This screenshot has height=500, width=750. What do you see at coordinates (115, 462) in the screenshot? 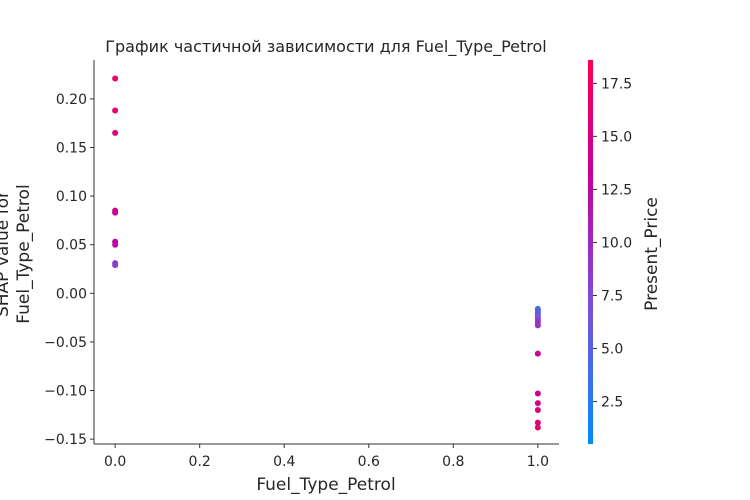
I see `x-tick-label: 0.0` at bounding box center [115, 462].